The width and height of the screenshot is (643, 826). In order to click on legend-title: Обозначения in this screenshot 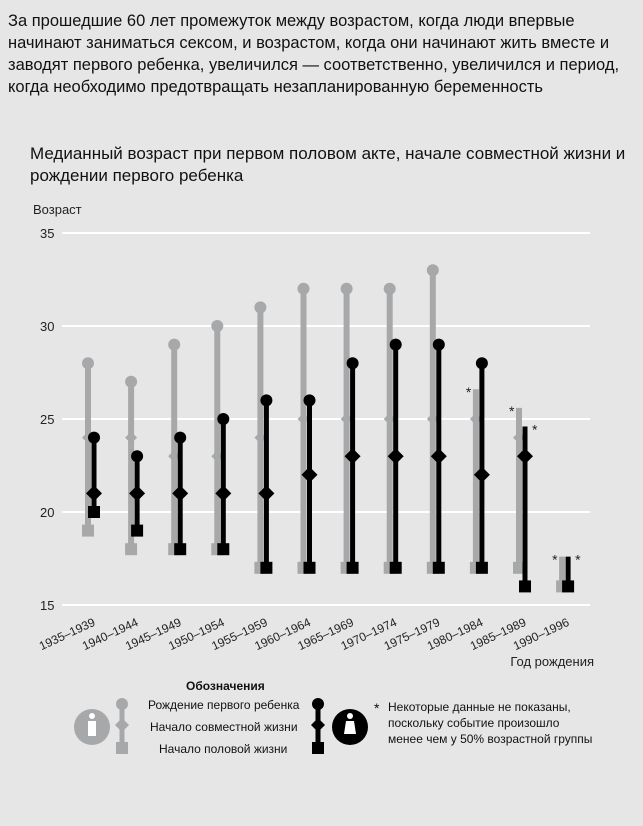, I will do `click(225, 686)`.